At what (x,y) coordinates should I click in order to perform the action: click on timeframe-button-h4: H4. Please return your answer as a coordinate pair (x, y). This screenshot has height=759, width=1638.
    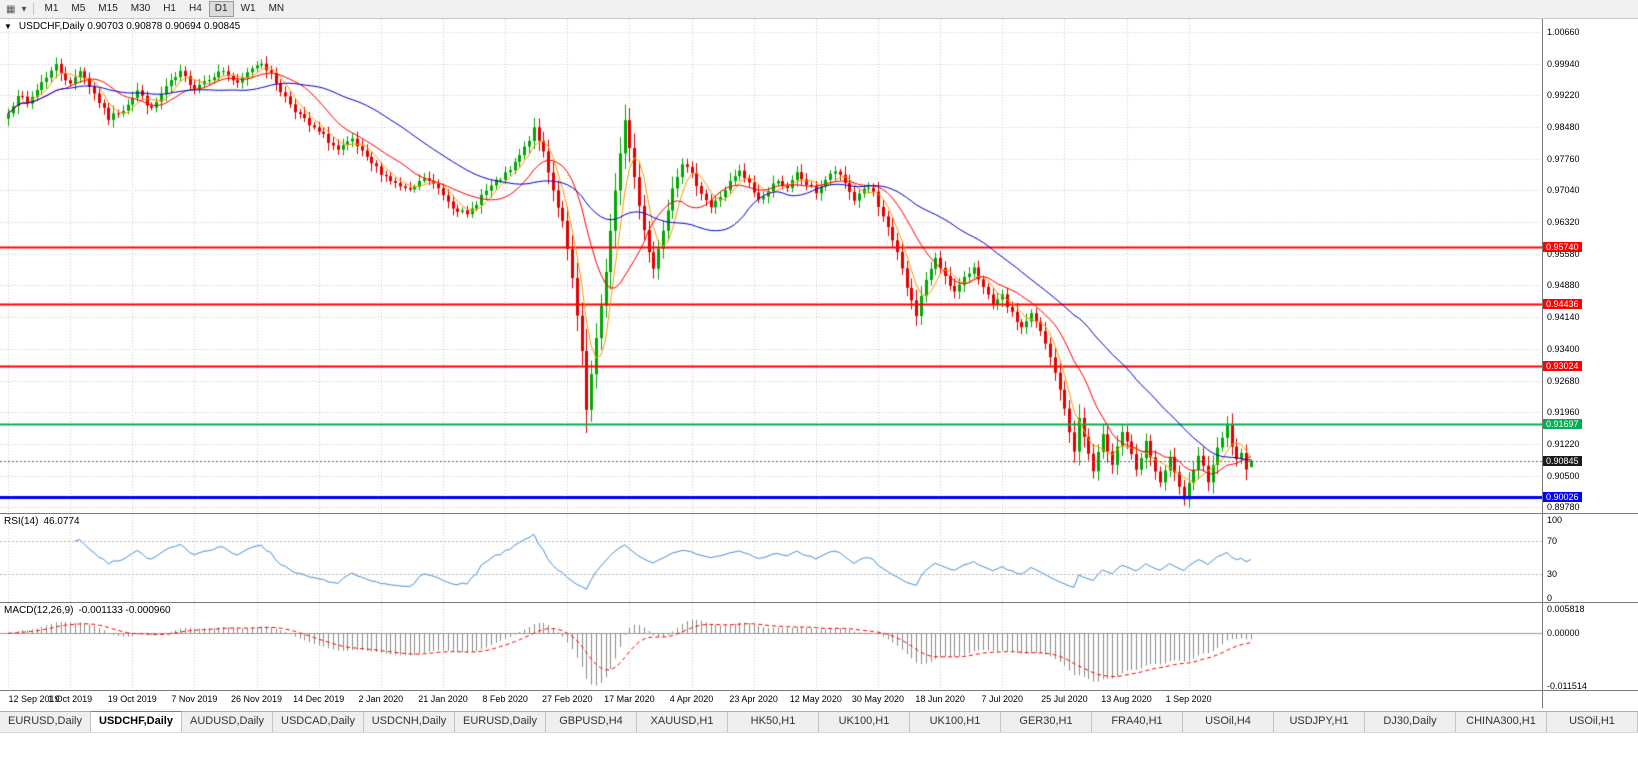
    Looking at the image, I should click on (195, 8).